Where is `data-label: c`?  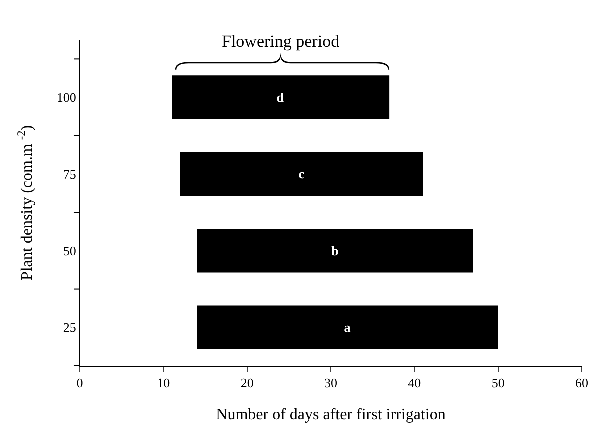 data-label: c is located at coordinates (301, 174).